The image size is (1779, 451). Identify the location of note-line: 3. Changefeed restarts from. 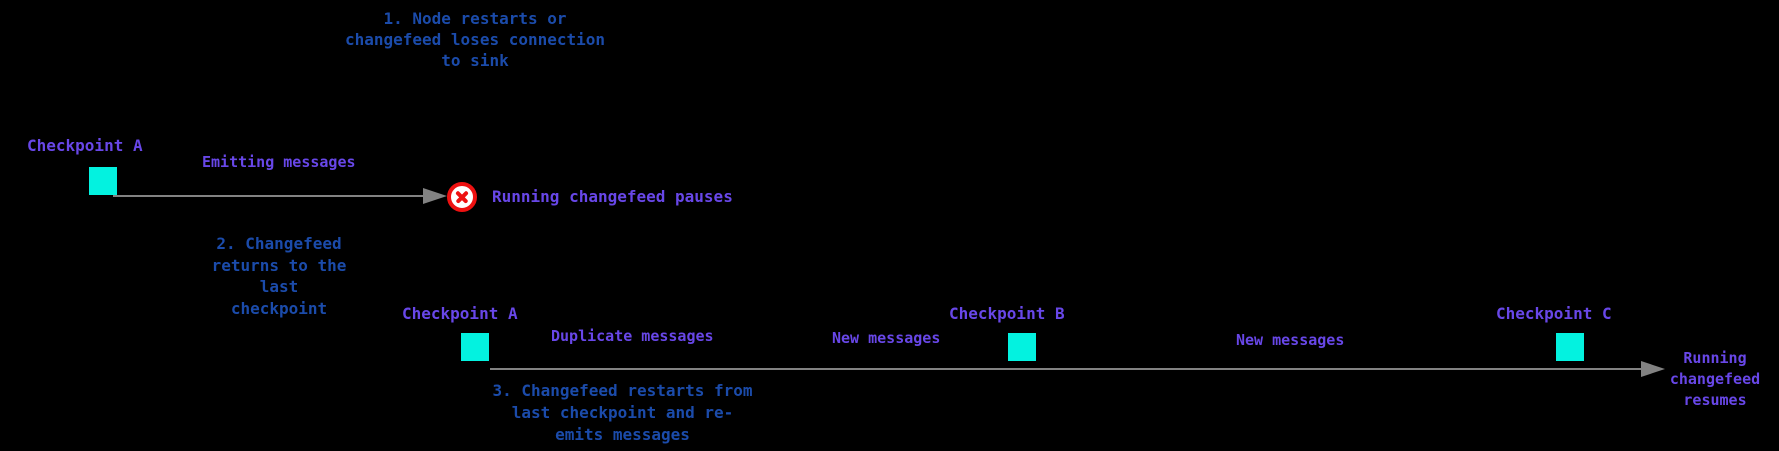
(622, 390).